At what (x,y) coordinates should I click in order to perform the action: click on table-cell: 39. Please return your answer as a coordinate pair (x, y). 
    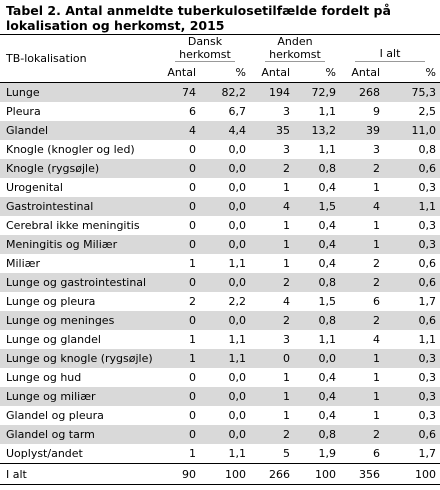
    Looking at the image, I should click on (362, 130).